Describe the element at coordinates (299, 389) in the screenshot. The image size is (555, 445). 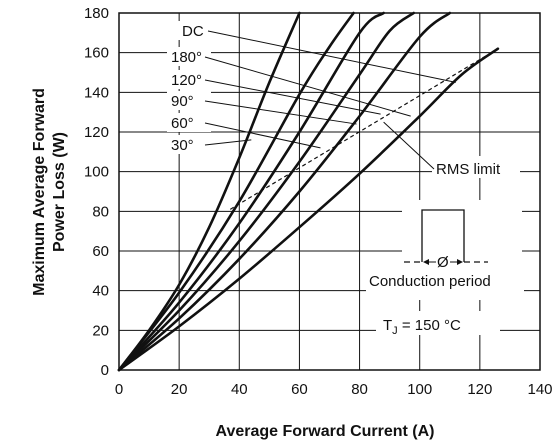
I see `x-tick-label-60: 60` at that location.